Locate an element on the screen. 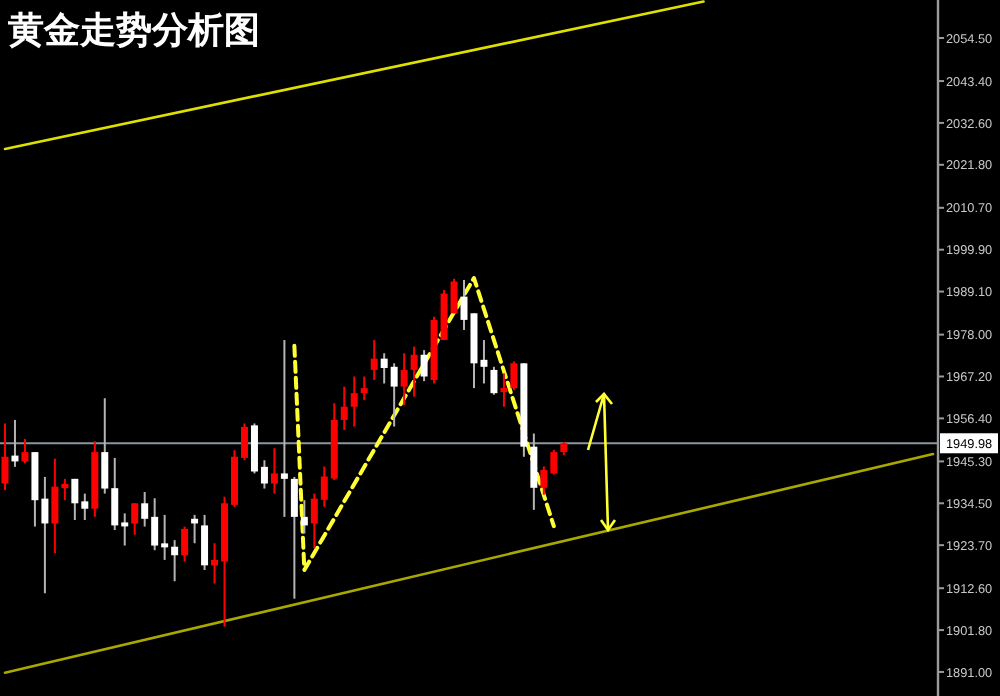 The width and height of the screenshot is (1000, 696). chart-title: 黄金走势分析图 is located at coordinates (133, 31).